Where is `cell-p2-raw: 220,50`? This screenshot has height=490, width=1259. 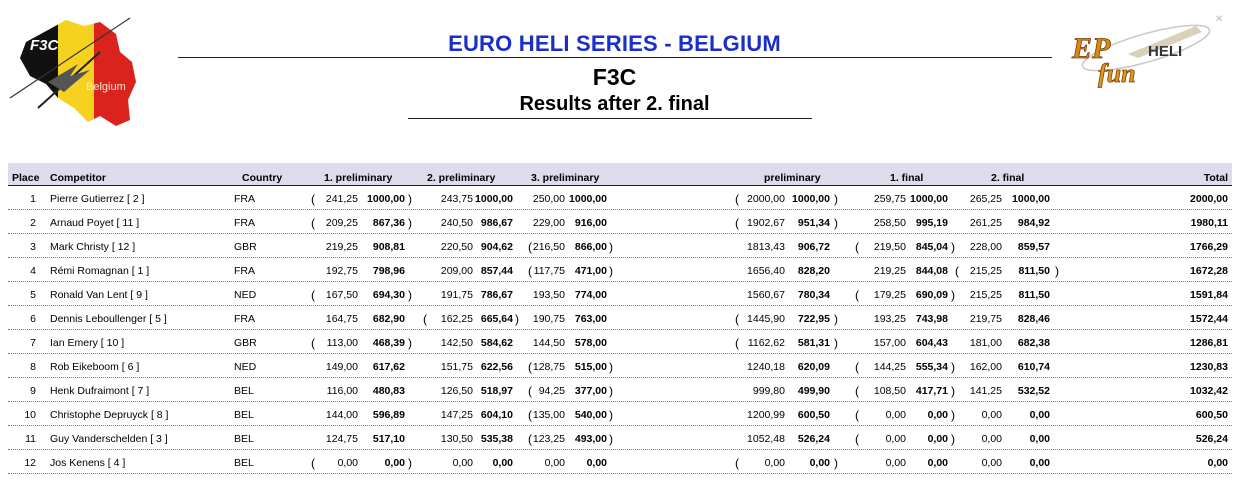
cell-p2-raw: 220,50 is located at coordinates (456, 247).